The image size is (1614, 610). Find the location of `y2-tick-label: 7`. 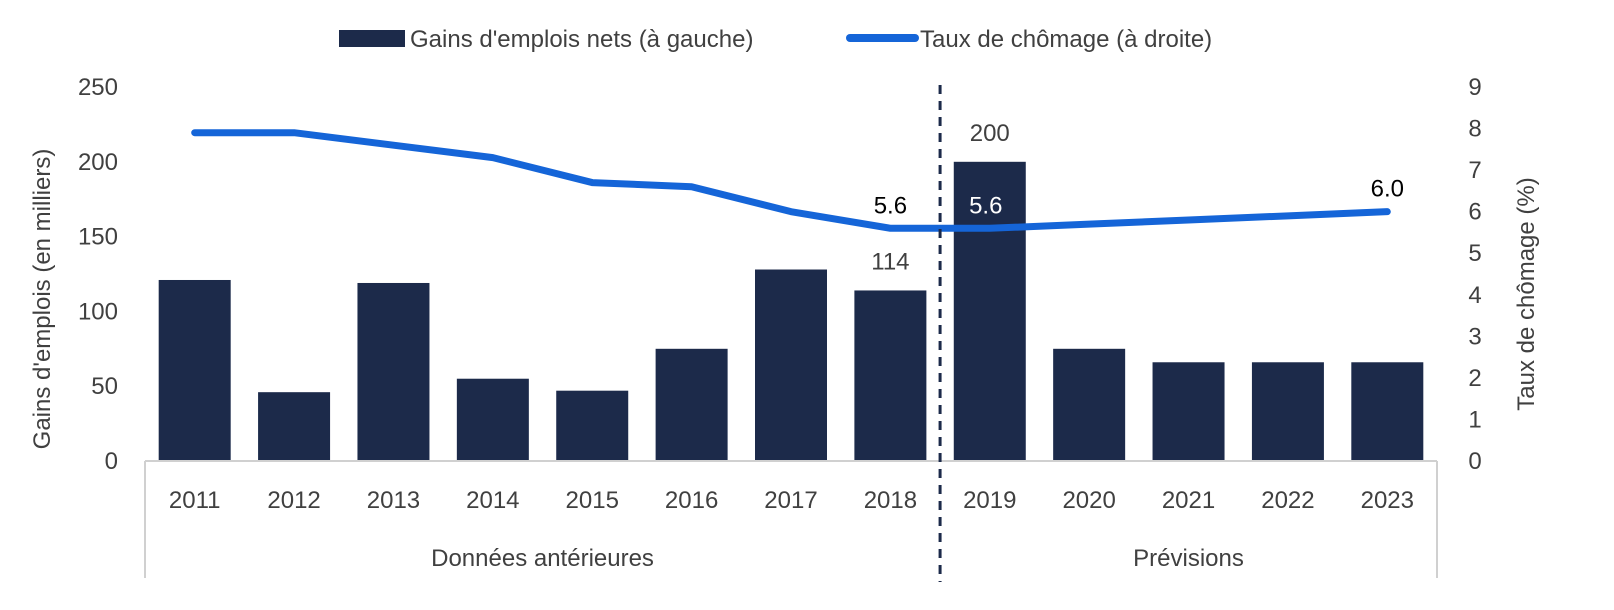

y2-tick-label: 7 is located at coordinates (1474, 170).